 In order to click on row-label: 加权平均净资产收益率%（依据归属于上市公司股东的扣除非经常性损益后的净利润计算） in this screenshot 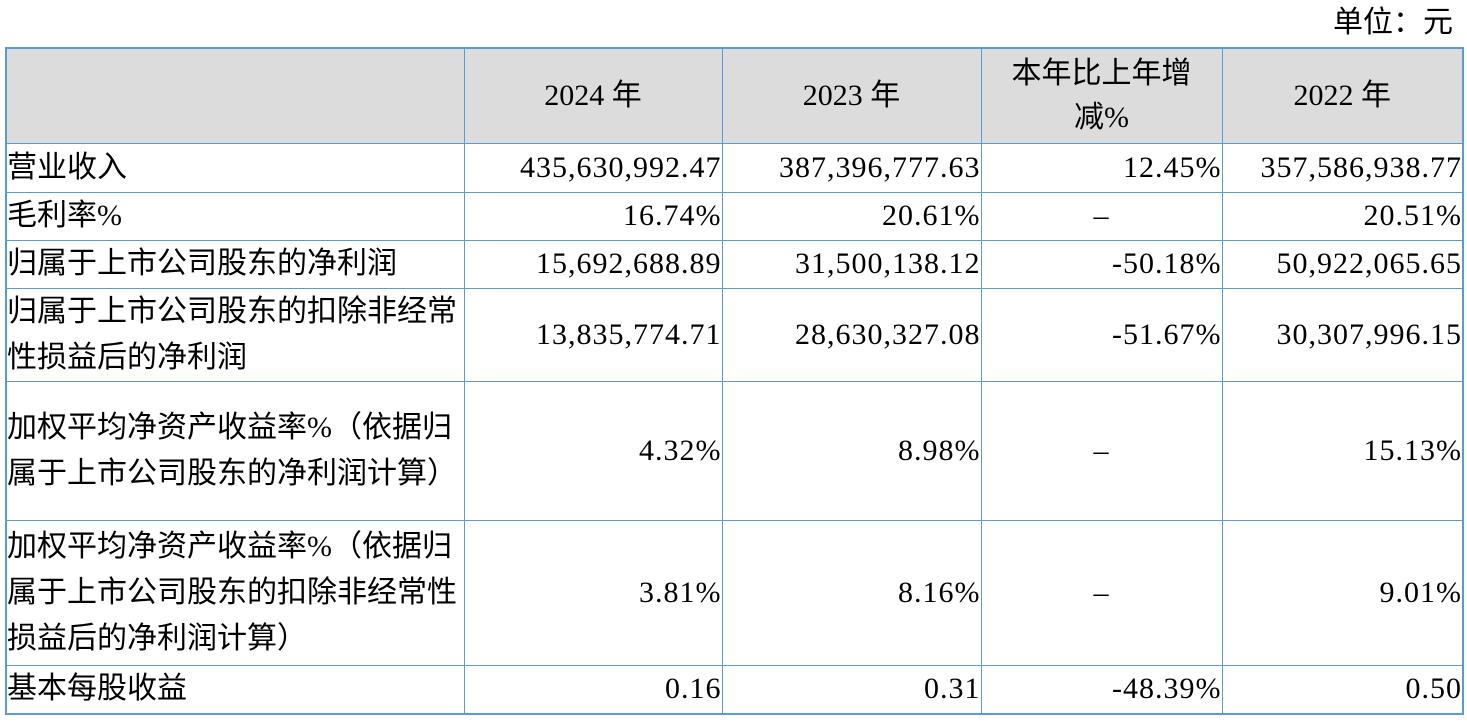, I will do `click(235, 592)`.